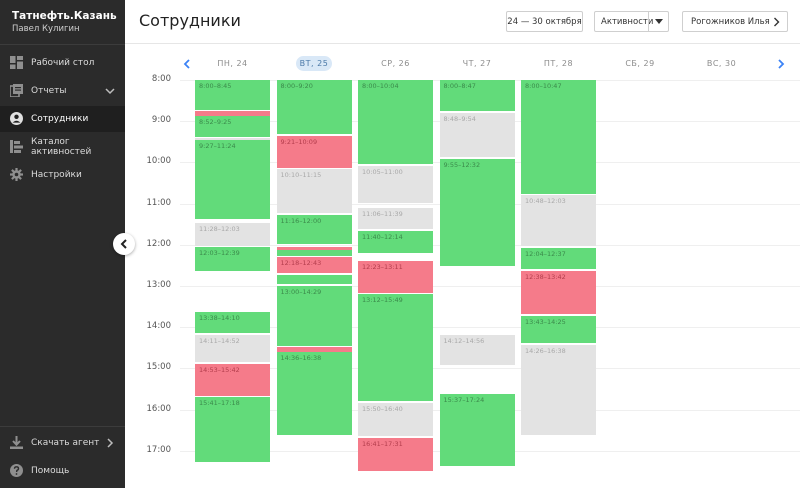 The height and width of the screenshot is (488, 800). Describe the element at coordinates (314, 265) in the screenshot. I see `activity-block-red: 12:18–12:43` at that location.